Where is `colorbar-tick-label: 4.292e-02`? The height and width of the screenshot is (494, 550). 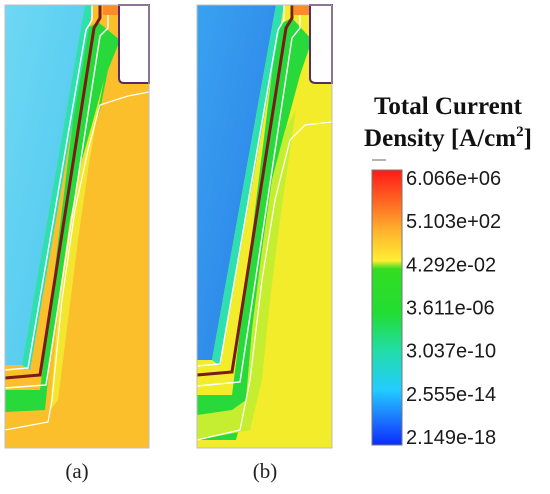 colorbar-tick-label: 4.292e-02 is located at coordinates (451, 265).